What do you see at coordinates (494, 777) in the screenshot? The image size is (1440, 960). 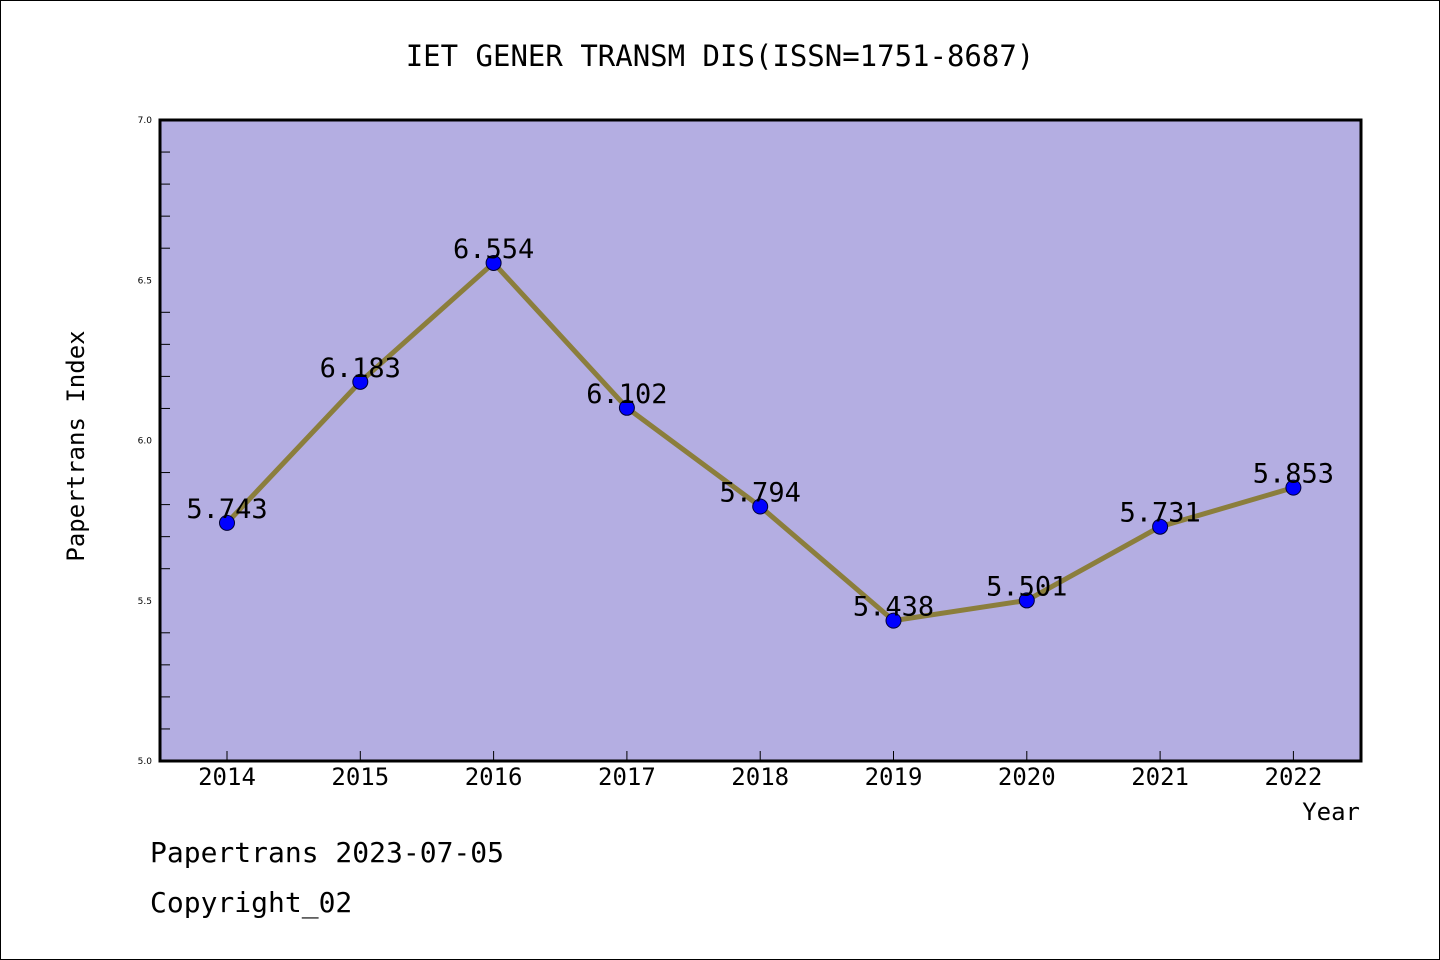 I see `x-tick-label: 2016` at bounding box center [494, 777].